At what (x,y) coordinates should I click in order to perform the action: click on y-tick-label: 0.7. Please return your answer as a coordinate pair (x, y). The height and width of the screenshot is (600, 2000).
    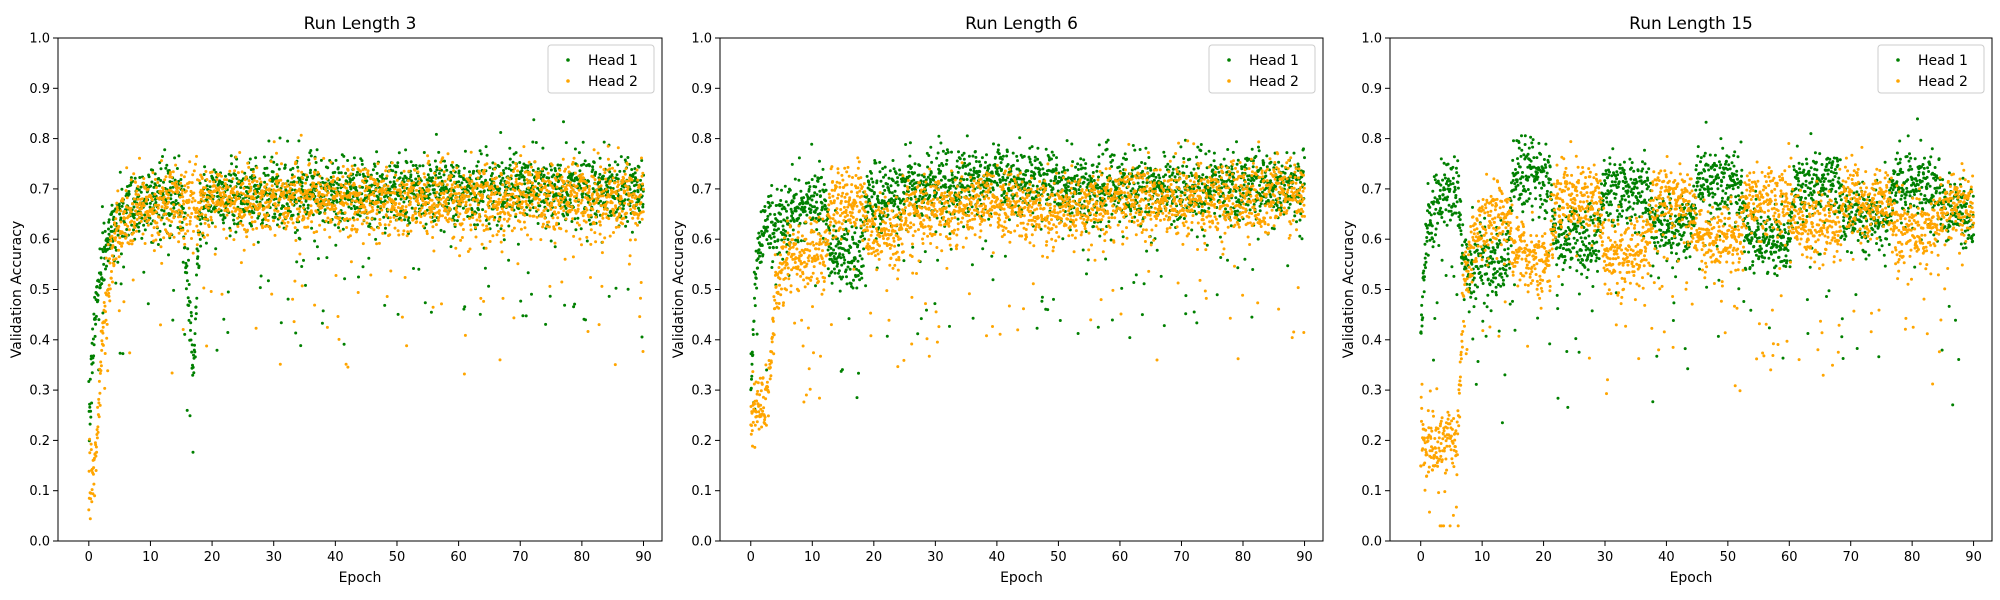
    Looking at the image, I should click on (39, 189).